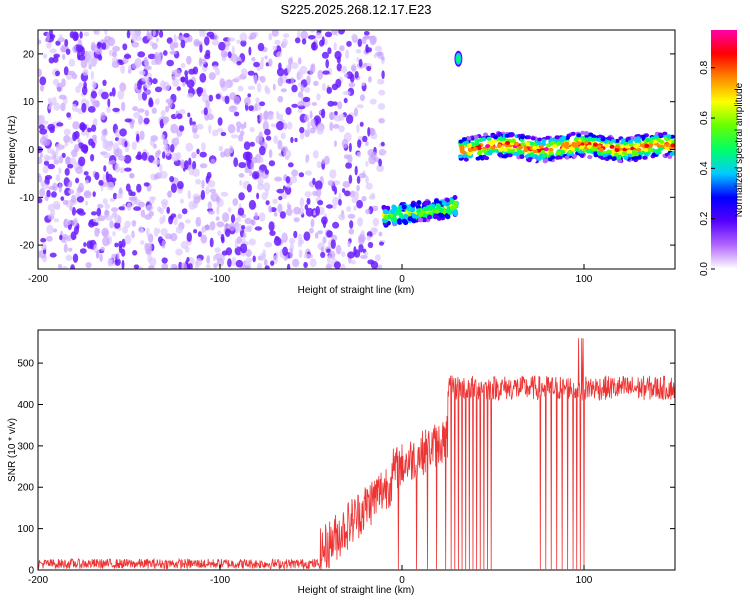  What do you see at coordinates (220, 580) in the screenshot?
I see `snr-x-tick-label: -100` at bounding box center [220, 580].